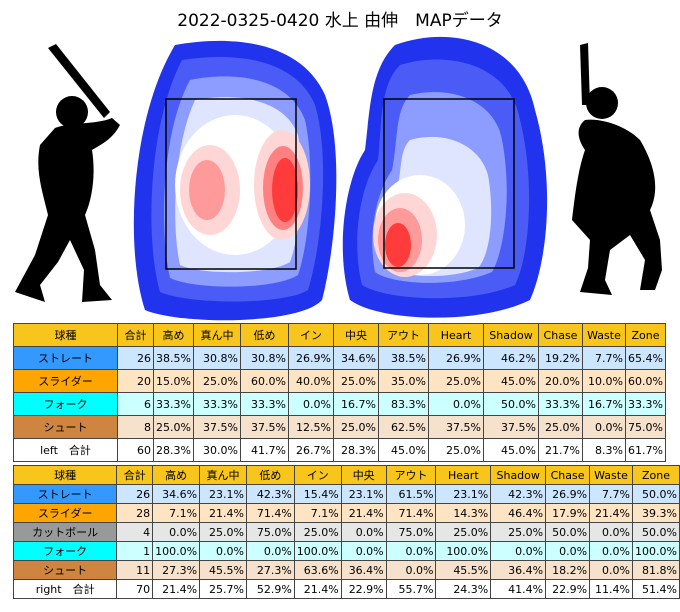  Describe the element at coordinates (135, 570) in the screenshot. I see `stat-cell: 11` at that location.